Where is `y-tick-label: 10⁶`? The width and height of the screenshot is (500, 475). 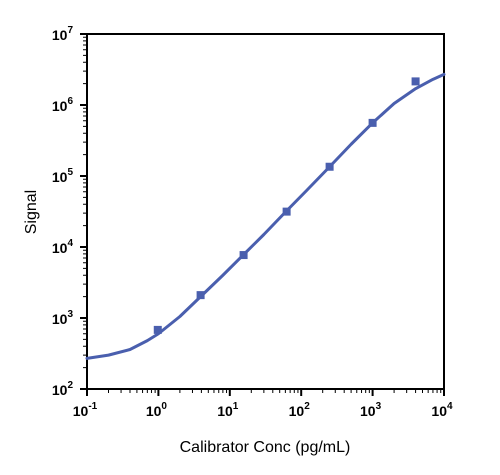 y-tick-label: 10⁶ is located at coordinates (63, 105).